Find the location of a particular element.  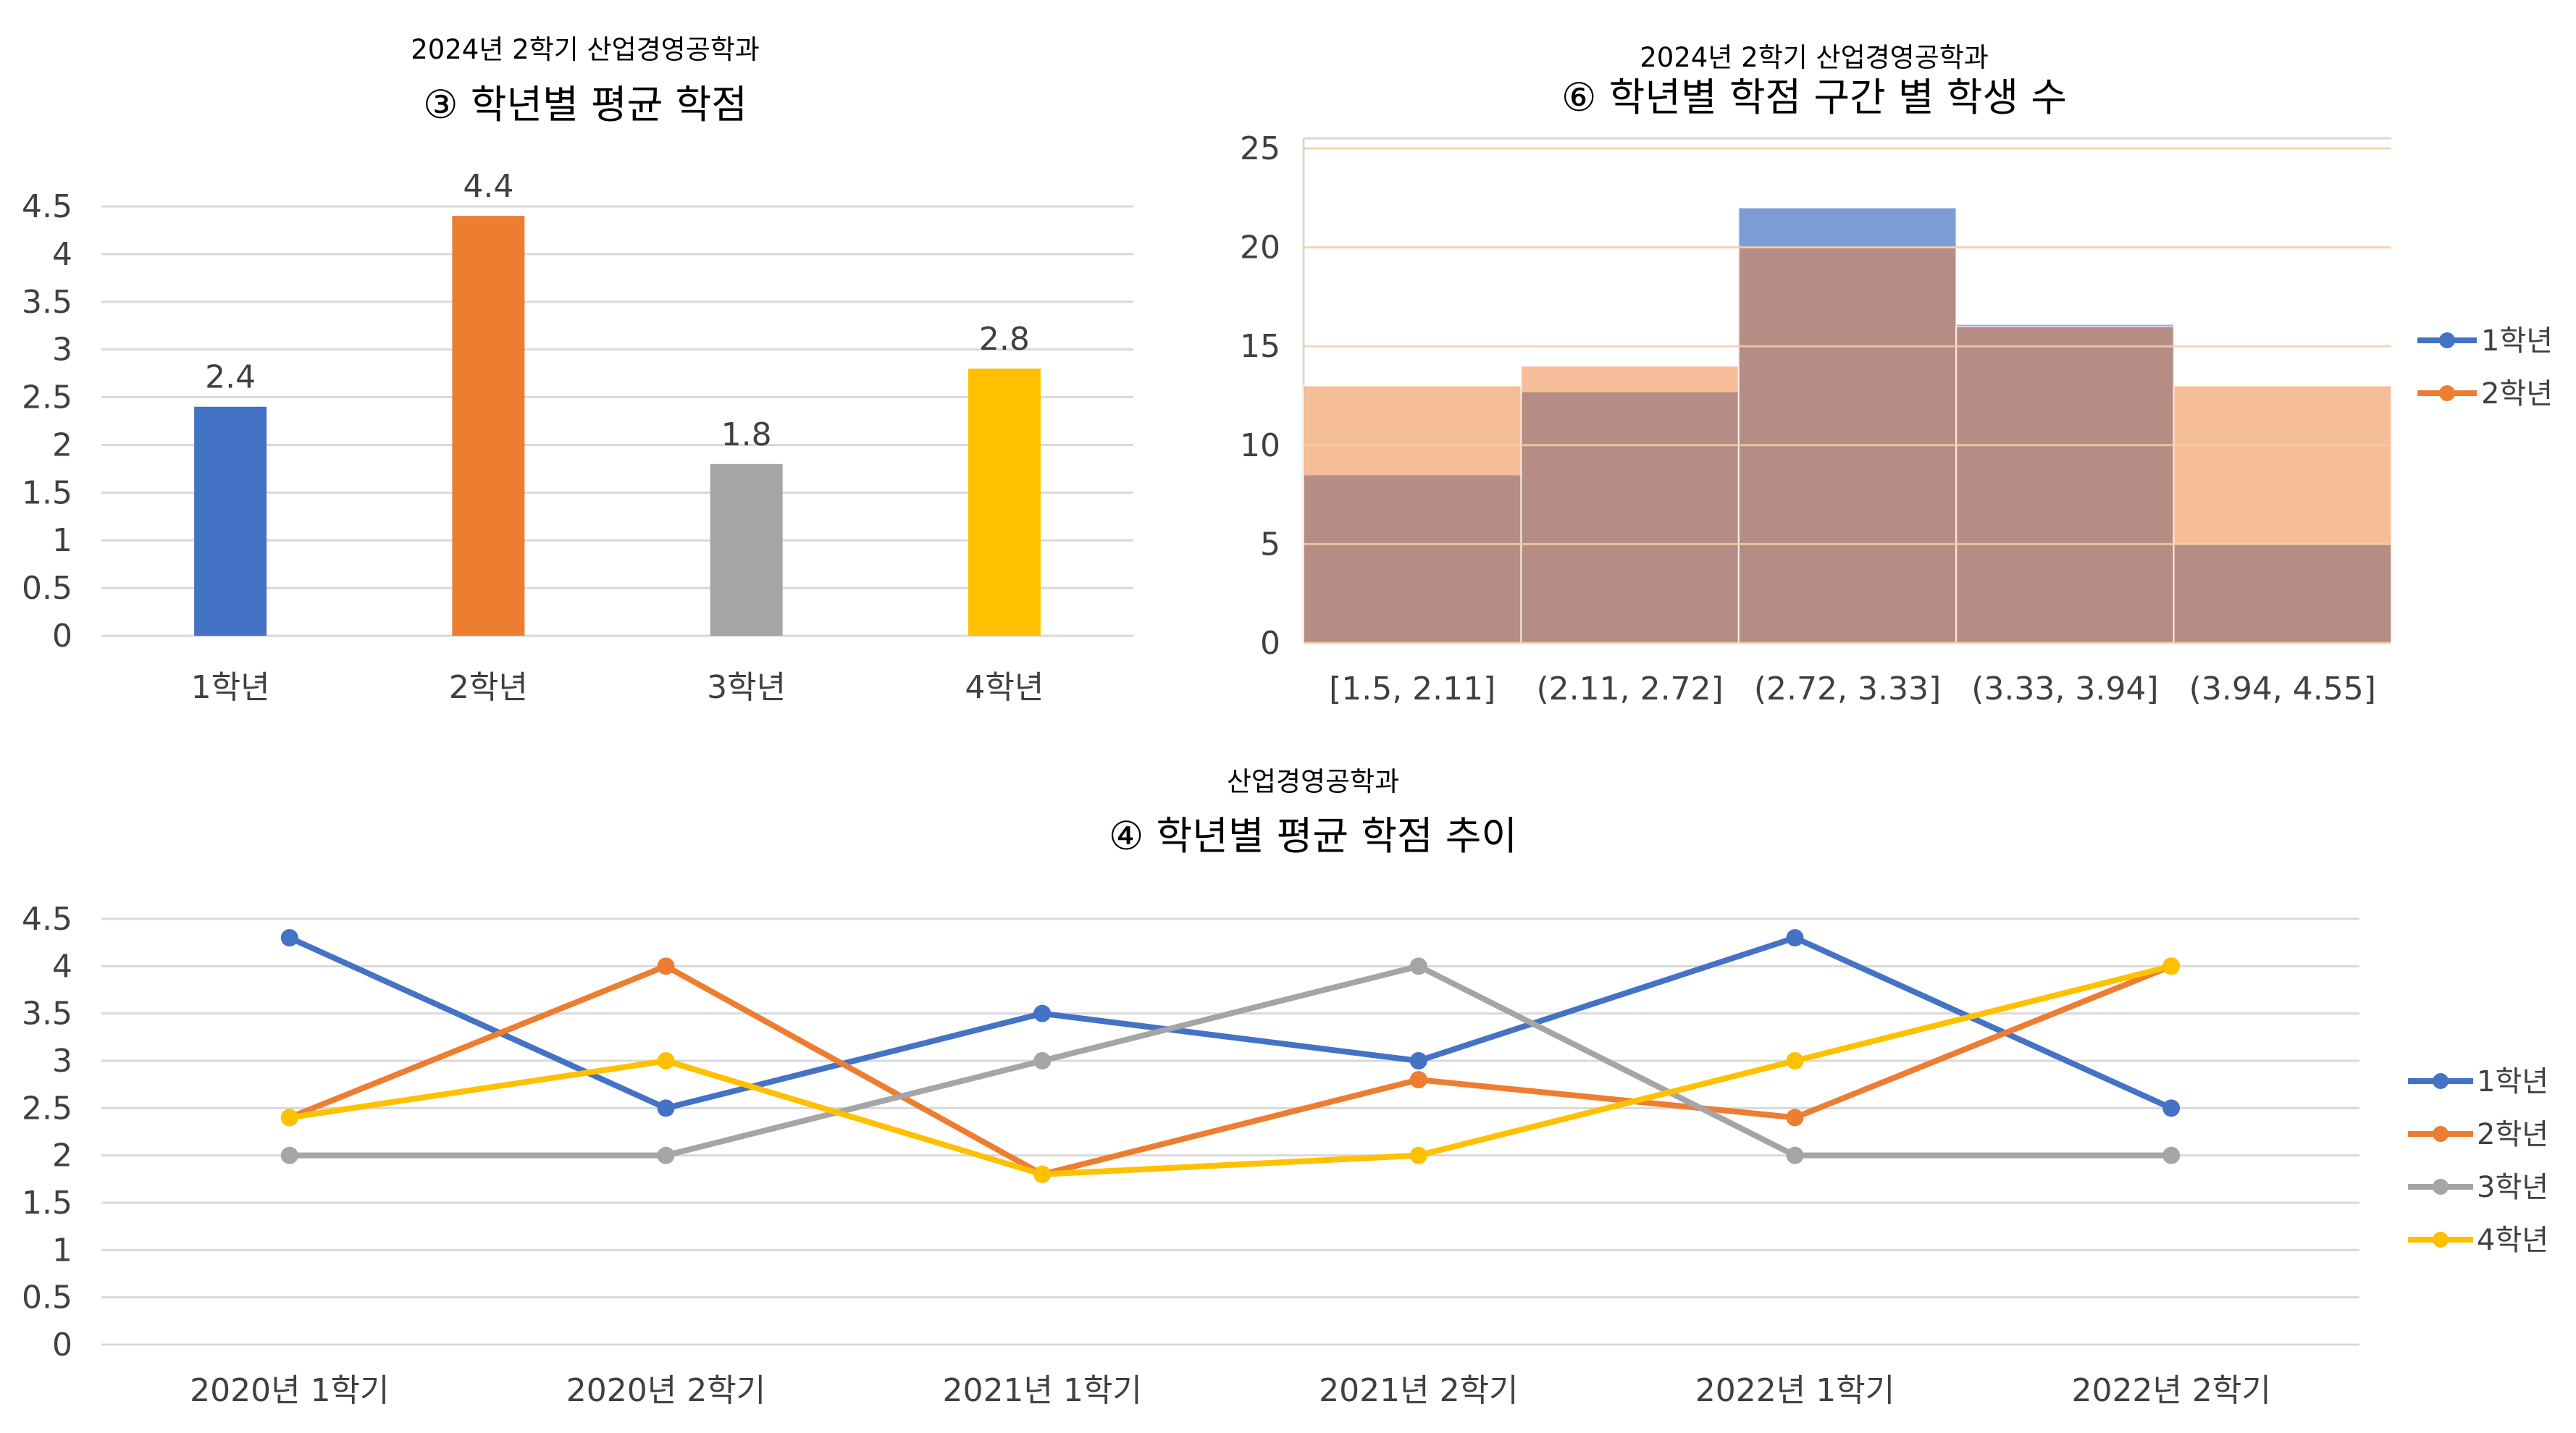

series-line-4학년 is located at coordinates (1230, 1070).